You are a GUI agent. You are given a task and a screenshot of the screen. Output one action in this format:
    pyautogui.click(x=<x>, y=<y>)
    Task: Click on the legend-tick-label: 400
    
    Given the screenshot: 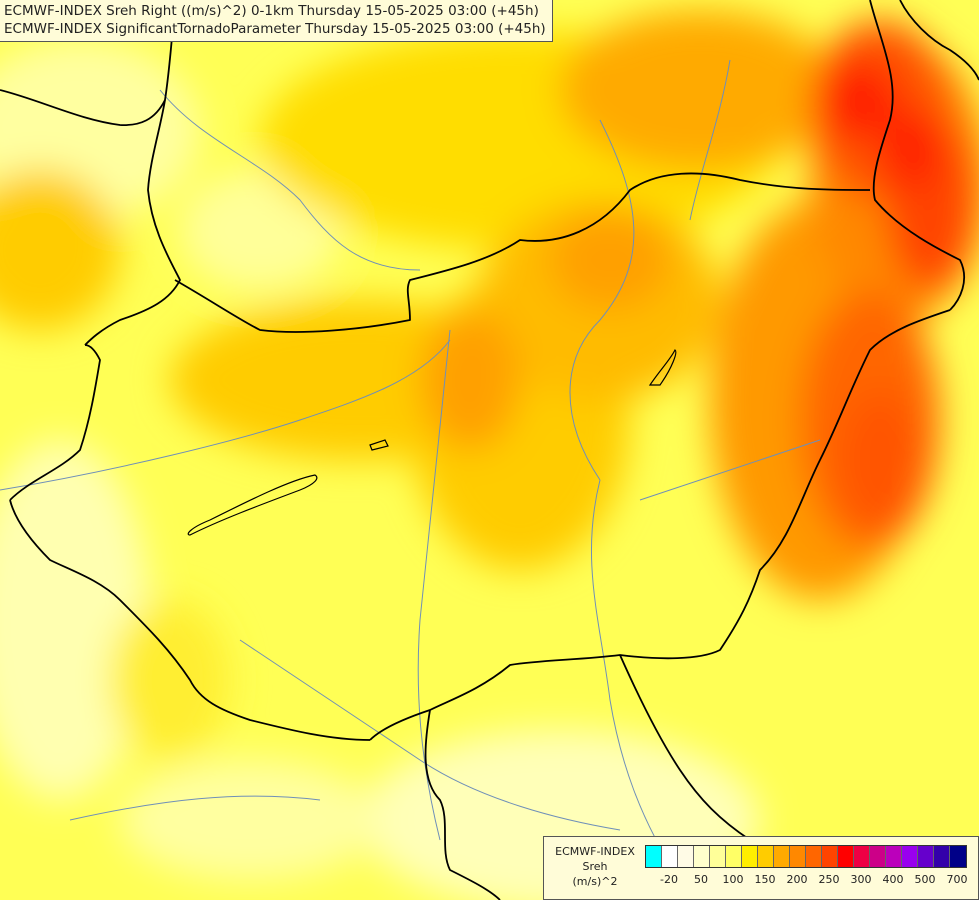 What is the action you would take?
    pyautogui.click(x=893, y=879)
    